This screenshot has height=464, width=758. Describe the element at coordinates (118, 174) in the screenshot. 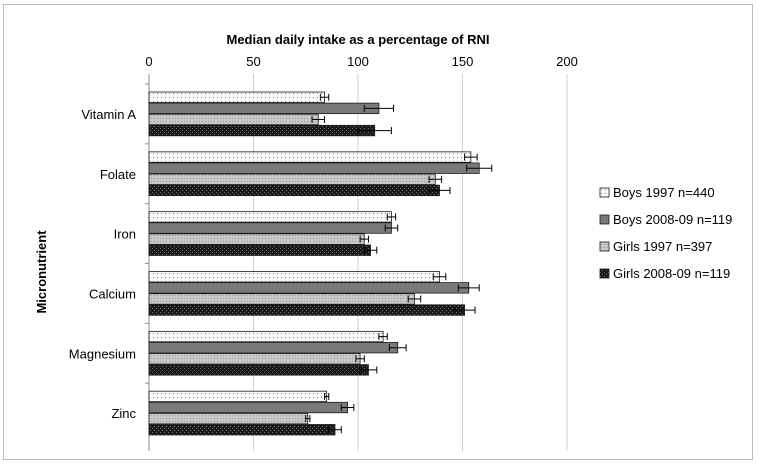

I see `category-label: Folate` at that location.